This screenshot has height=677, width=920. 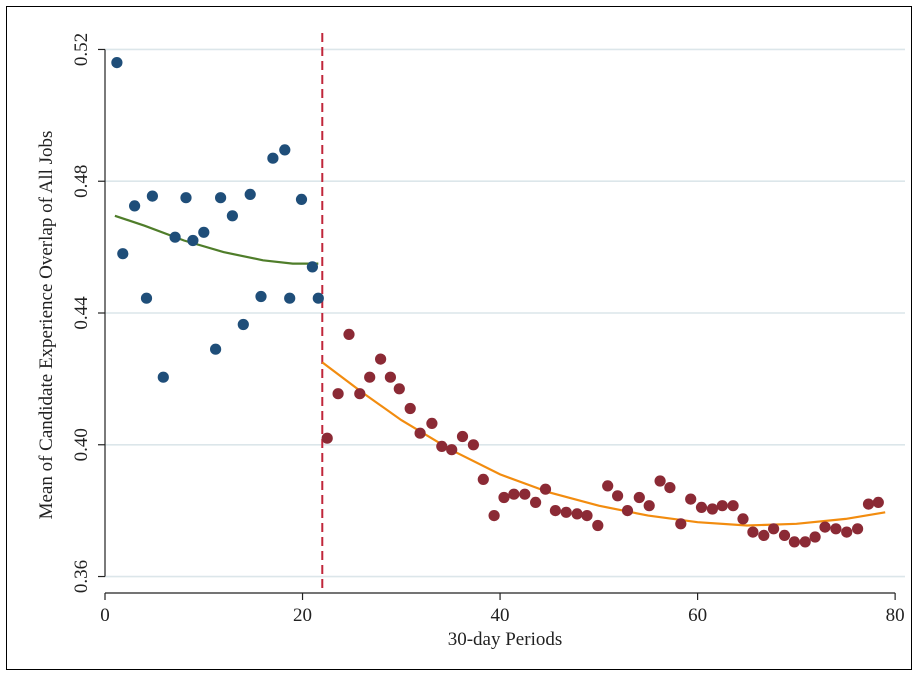 What do you see at coordinates (105, 615) in the screenshot?
I see `x-tick-label: 0` at bounding box center [105, 615].